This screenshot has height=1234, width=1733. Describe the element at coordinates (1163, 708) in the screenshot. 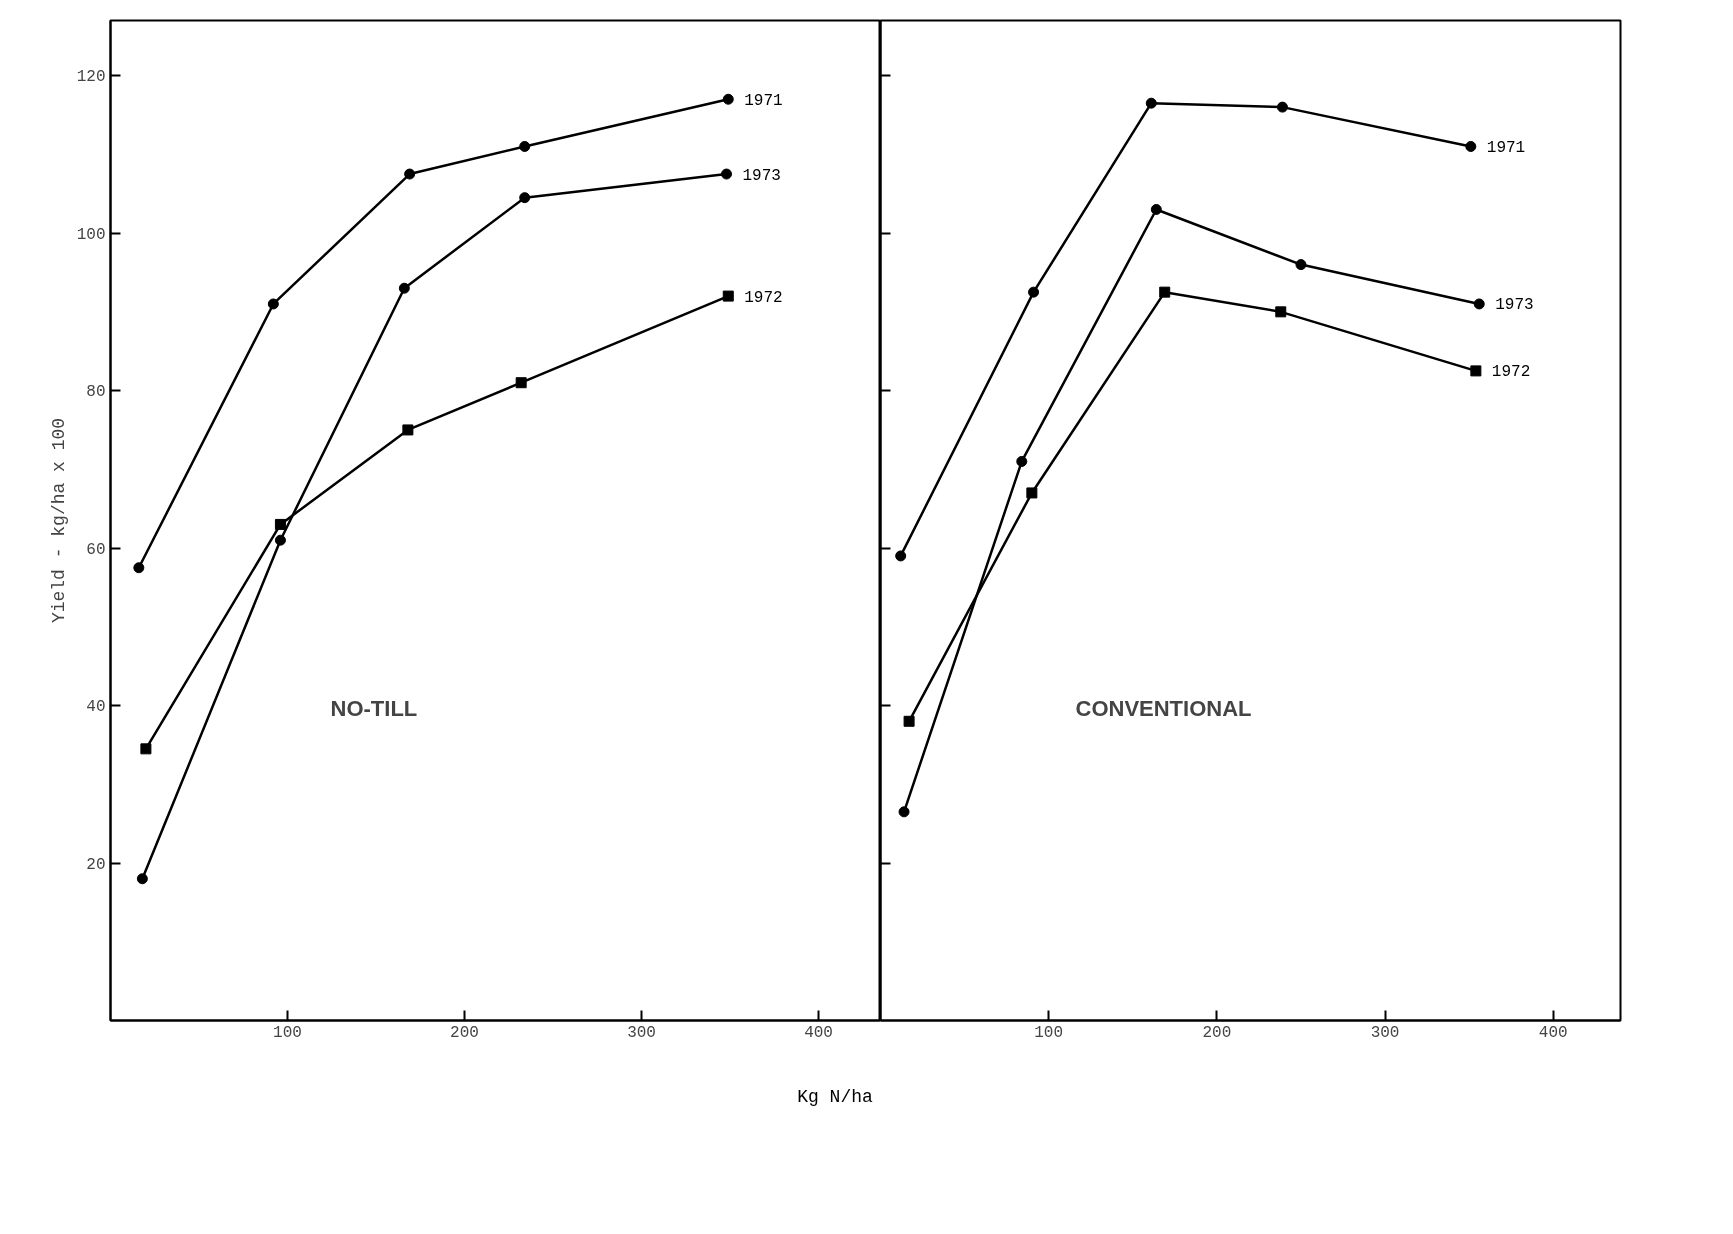

I see `annotation: CONVENTIONAL` at that location.